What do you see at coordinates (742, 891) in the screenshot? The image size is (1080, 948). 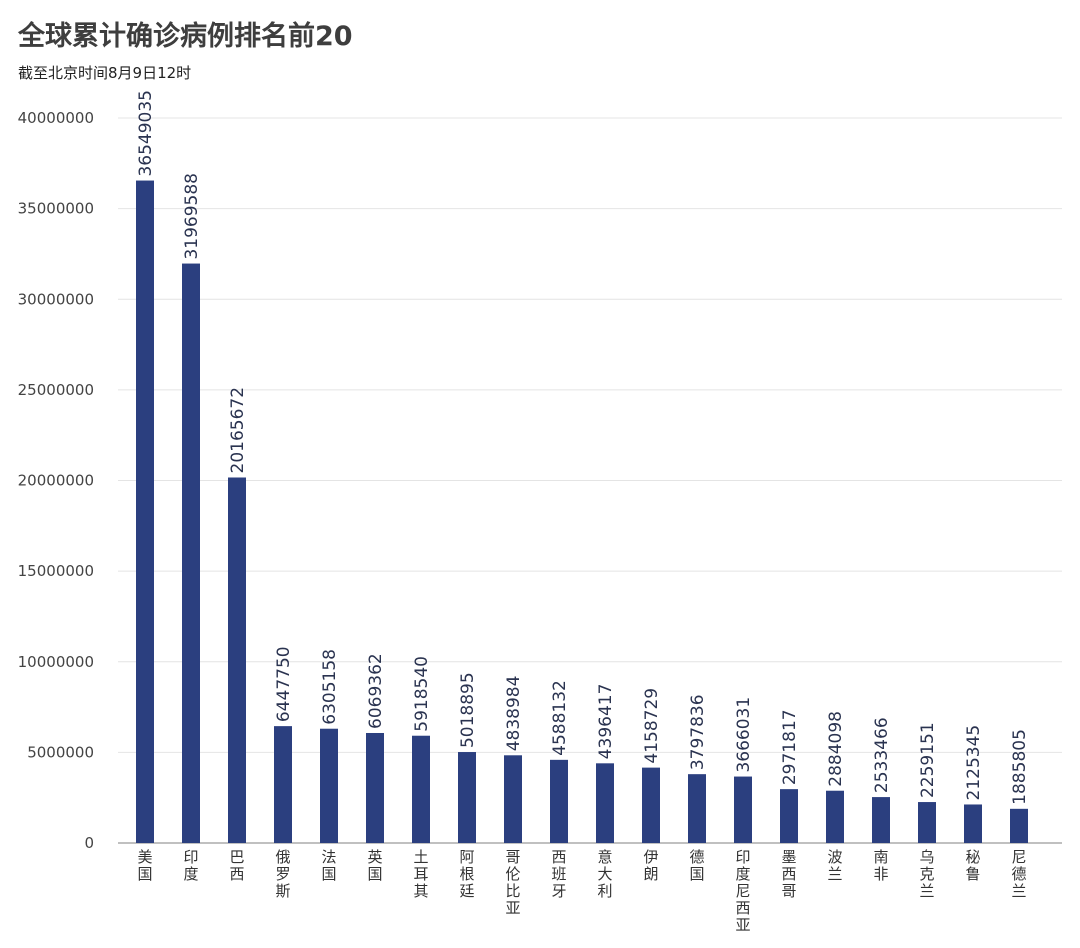 I see `category-label: 印度尼西亚` at bounding box center [742, 891].